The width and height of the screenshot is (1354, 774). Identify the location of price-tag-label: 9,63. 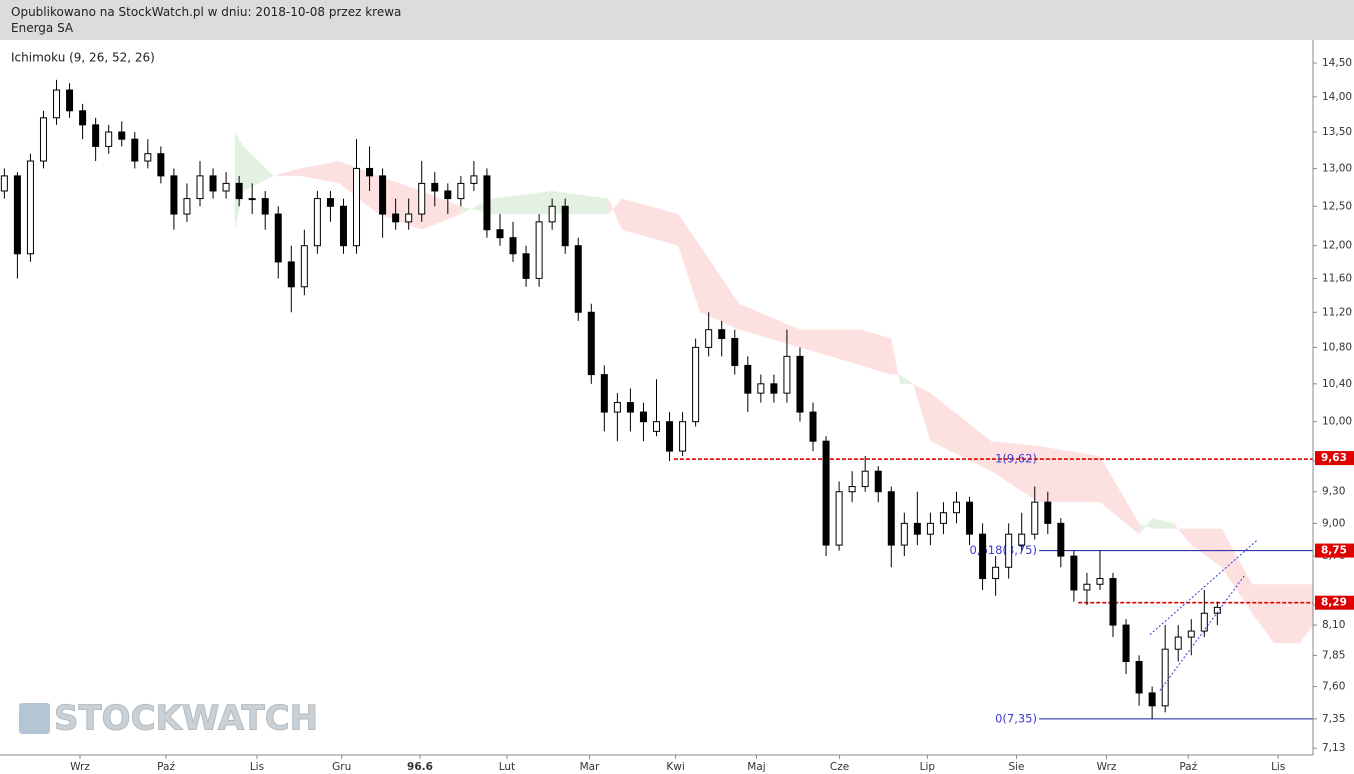
(1334, 458).